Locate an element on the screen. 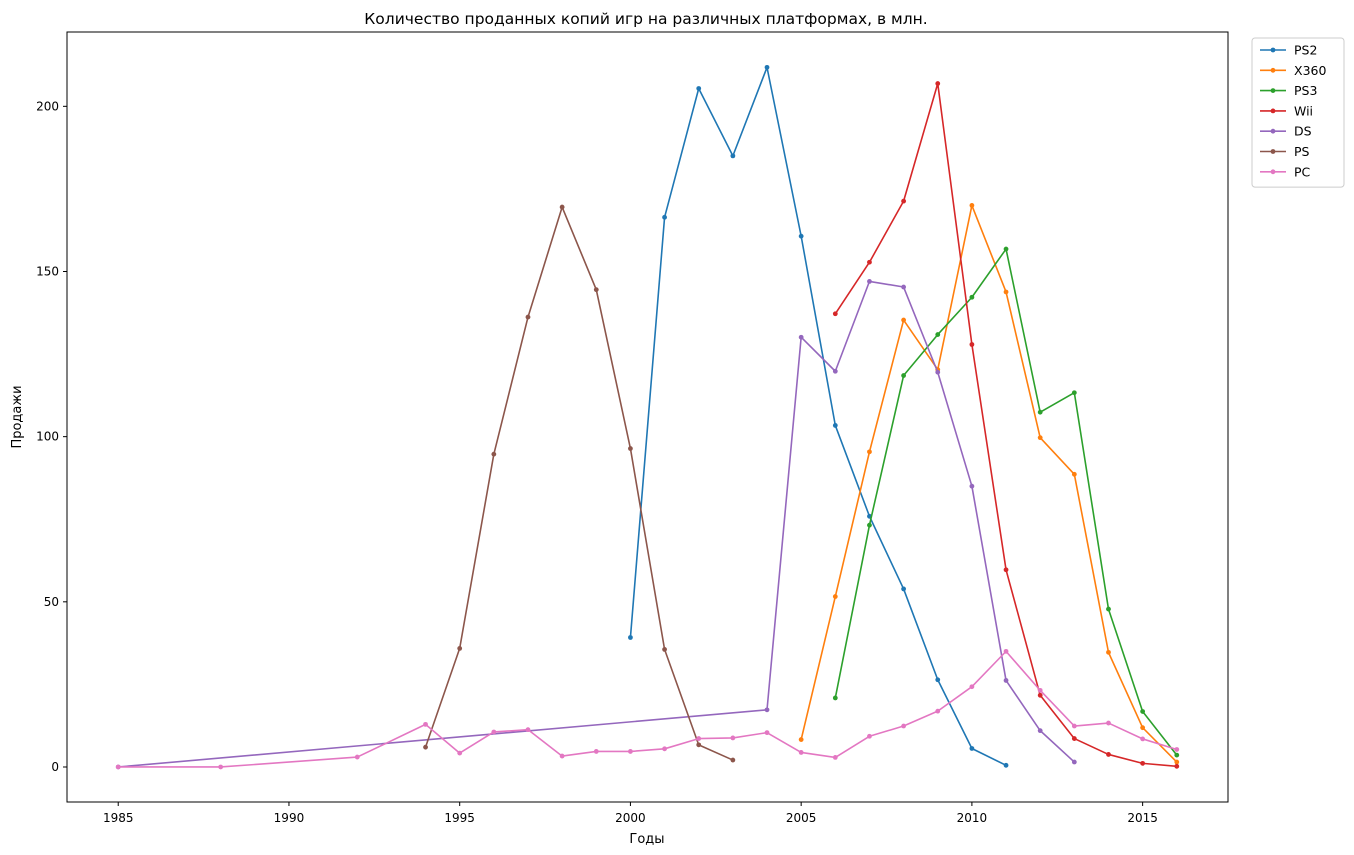 The width and height of the screenshot is (1354, 855). legend-marker-ps3 is located at coordinates (1273, 90).